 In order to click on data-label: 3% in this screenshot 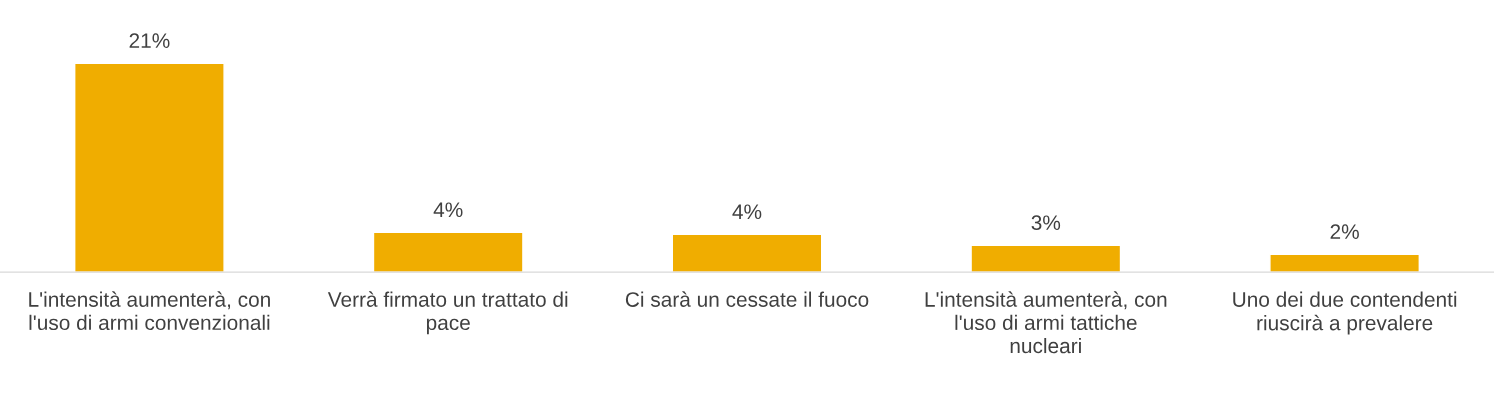, I will do `click(1046, 223)`.